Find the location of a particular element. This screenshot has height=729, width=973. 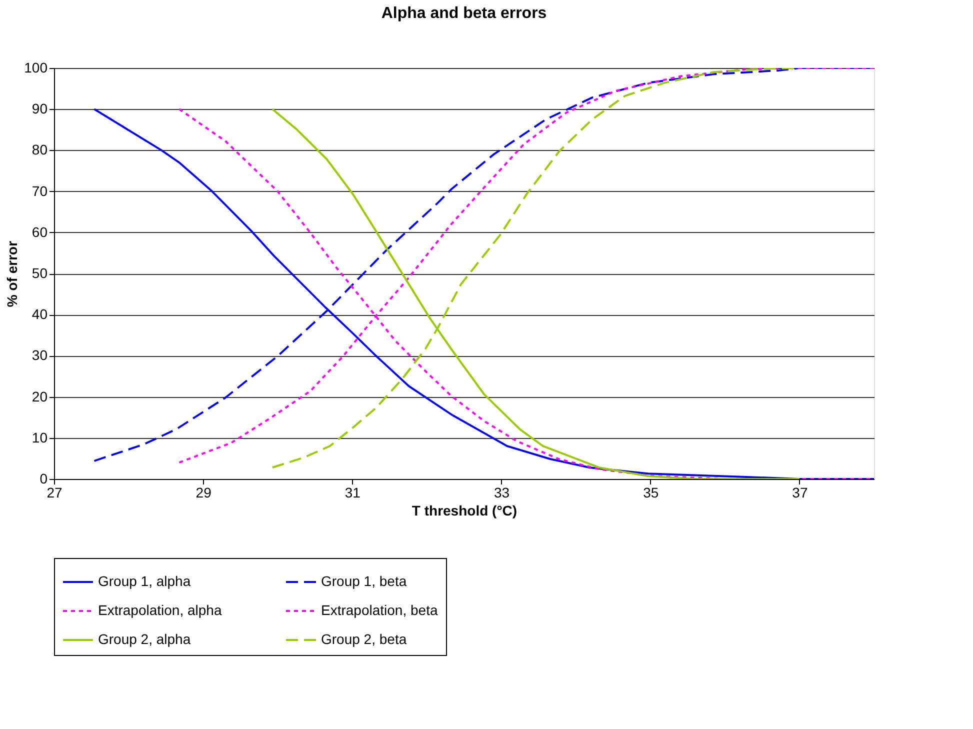

y-tick-label: 40 is located at coordinates (40, 314).